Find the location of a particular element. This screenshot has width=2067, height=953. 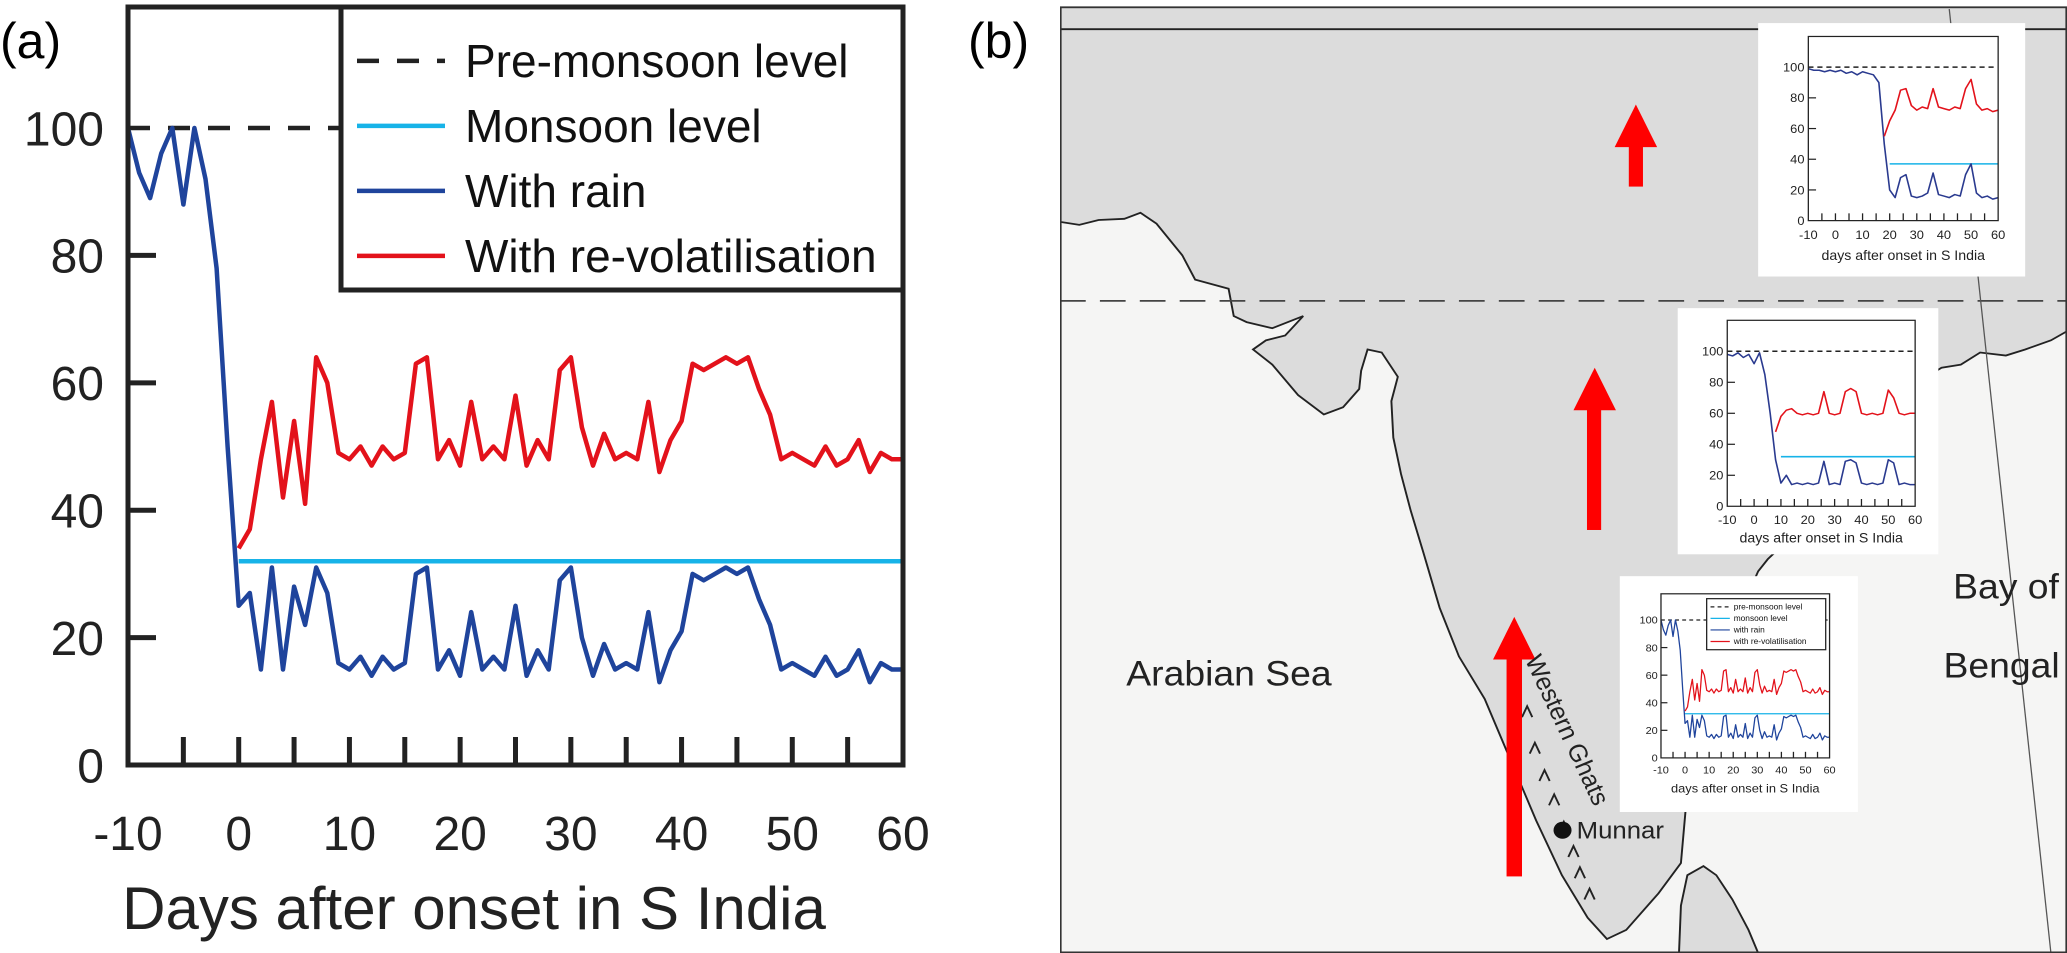

legend-label-2: with rain is located at coordinates (1749, 630).